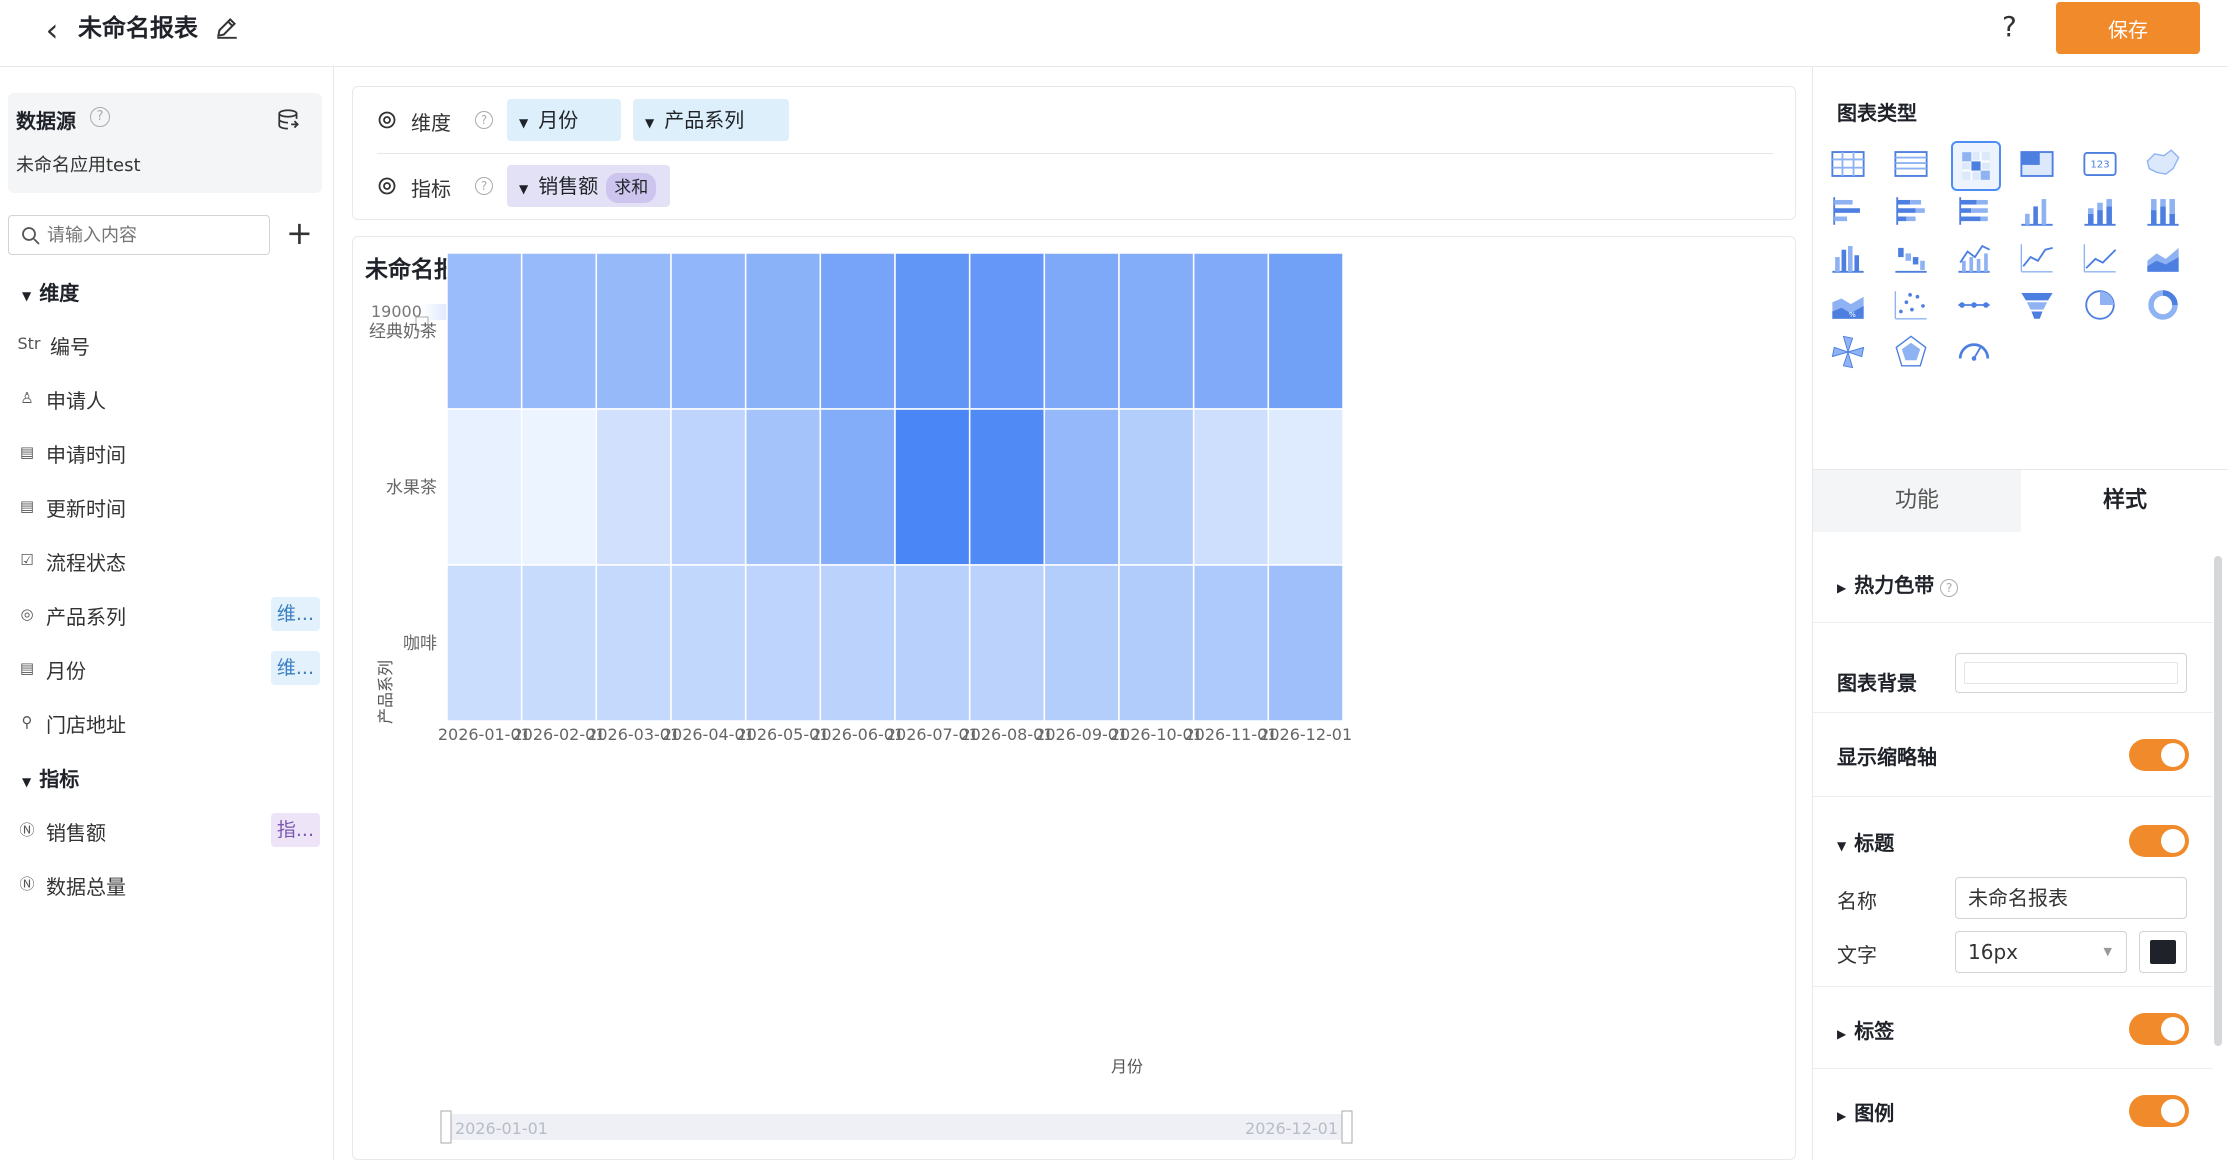 The width and height of the screenshot is (2228, 1160). What do you see at coordinates (170, 723) in the screenshot?
I see `field-item: ⚲ 门店地址` at bounding box center [170, 723].